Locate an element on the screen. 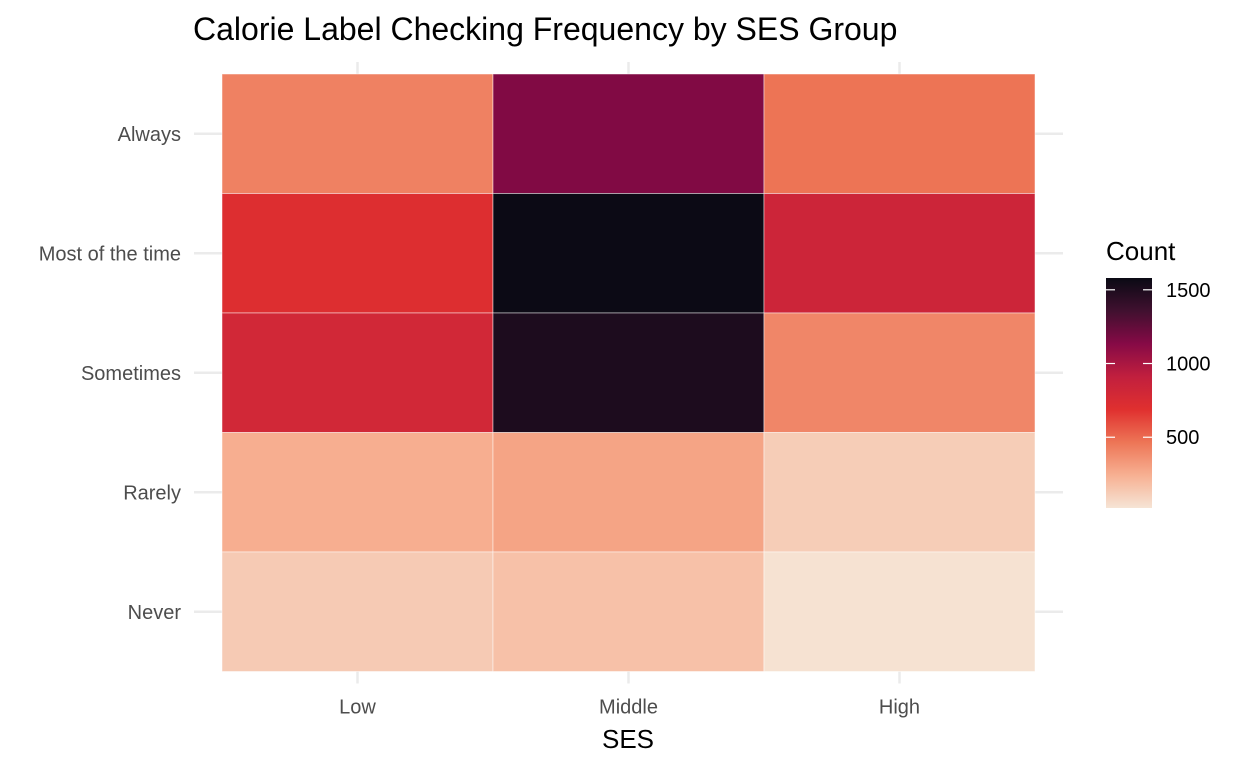 This screenshot has height=768, width=1248. x-tick-labels: Low Middle High is located at coordinates (629, 708).